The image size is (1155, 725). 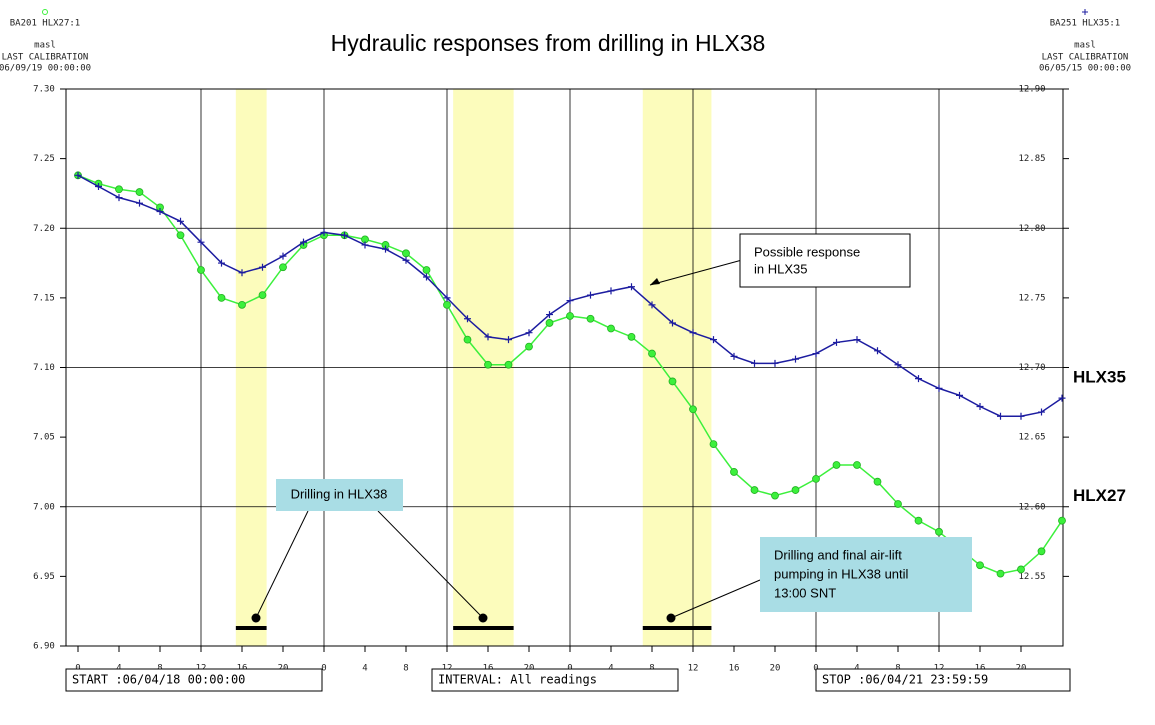 I want to click on x-tick-label: 12, so click(x=693, y=669).